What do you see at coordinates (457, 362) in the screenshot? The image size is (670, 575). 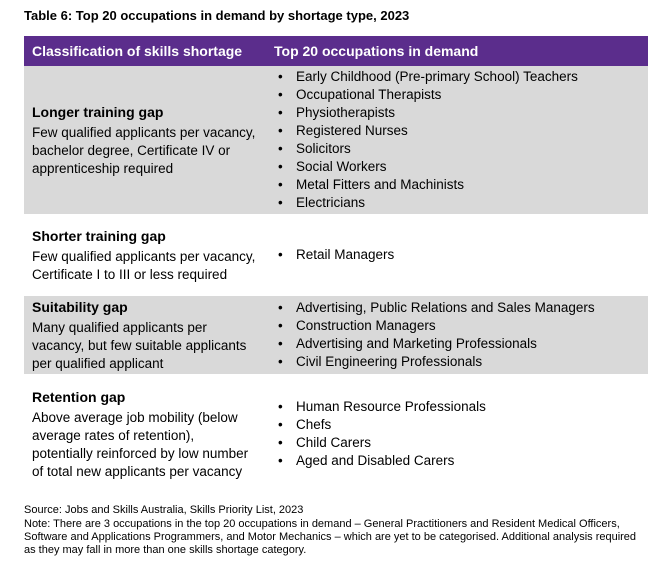 I see `occupation-item: Civil Engineering Professionals` at bounding box center [457, 362].